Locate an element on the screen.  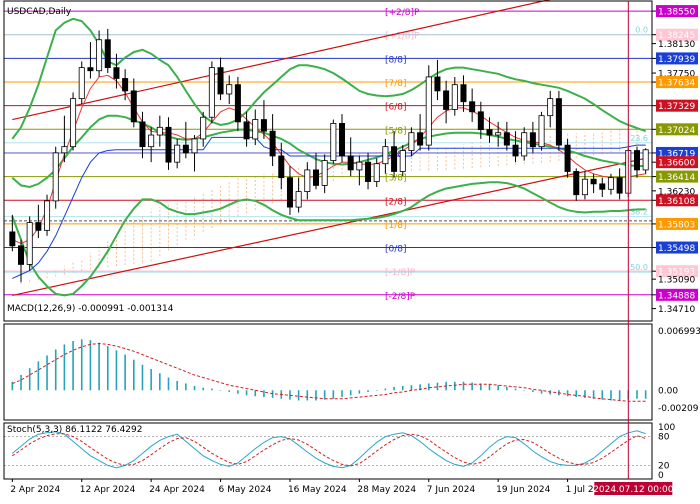
date-label: 7 Jun 2024 is located at coordinates (451, 490).